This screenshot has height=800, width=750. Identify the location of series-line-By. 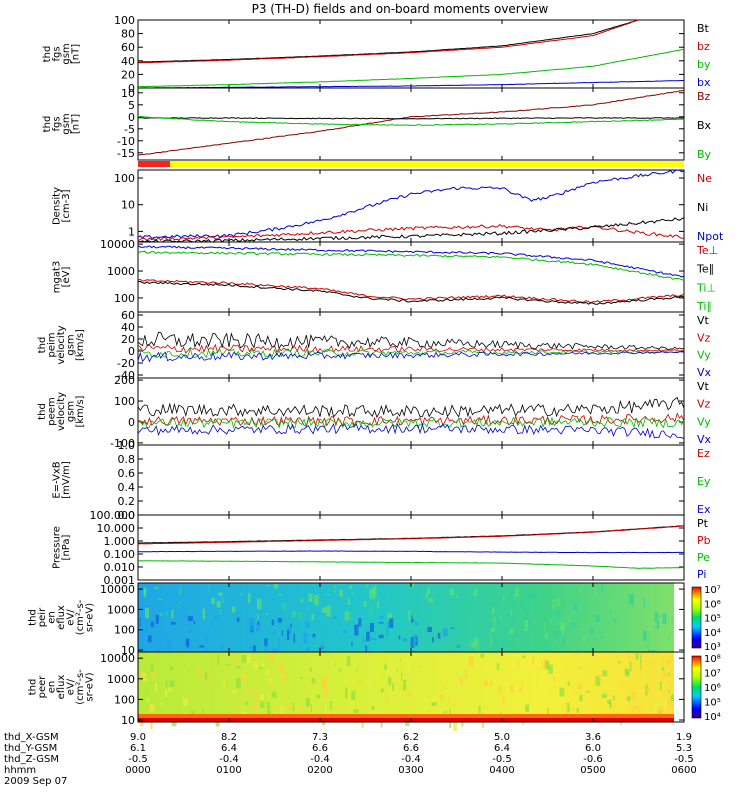
(411, 121).